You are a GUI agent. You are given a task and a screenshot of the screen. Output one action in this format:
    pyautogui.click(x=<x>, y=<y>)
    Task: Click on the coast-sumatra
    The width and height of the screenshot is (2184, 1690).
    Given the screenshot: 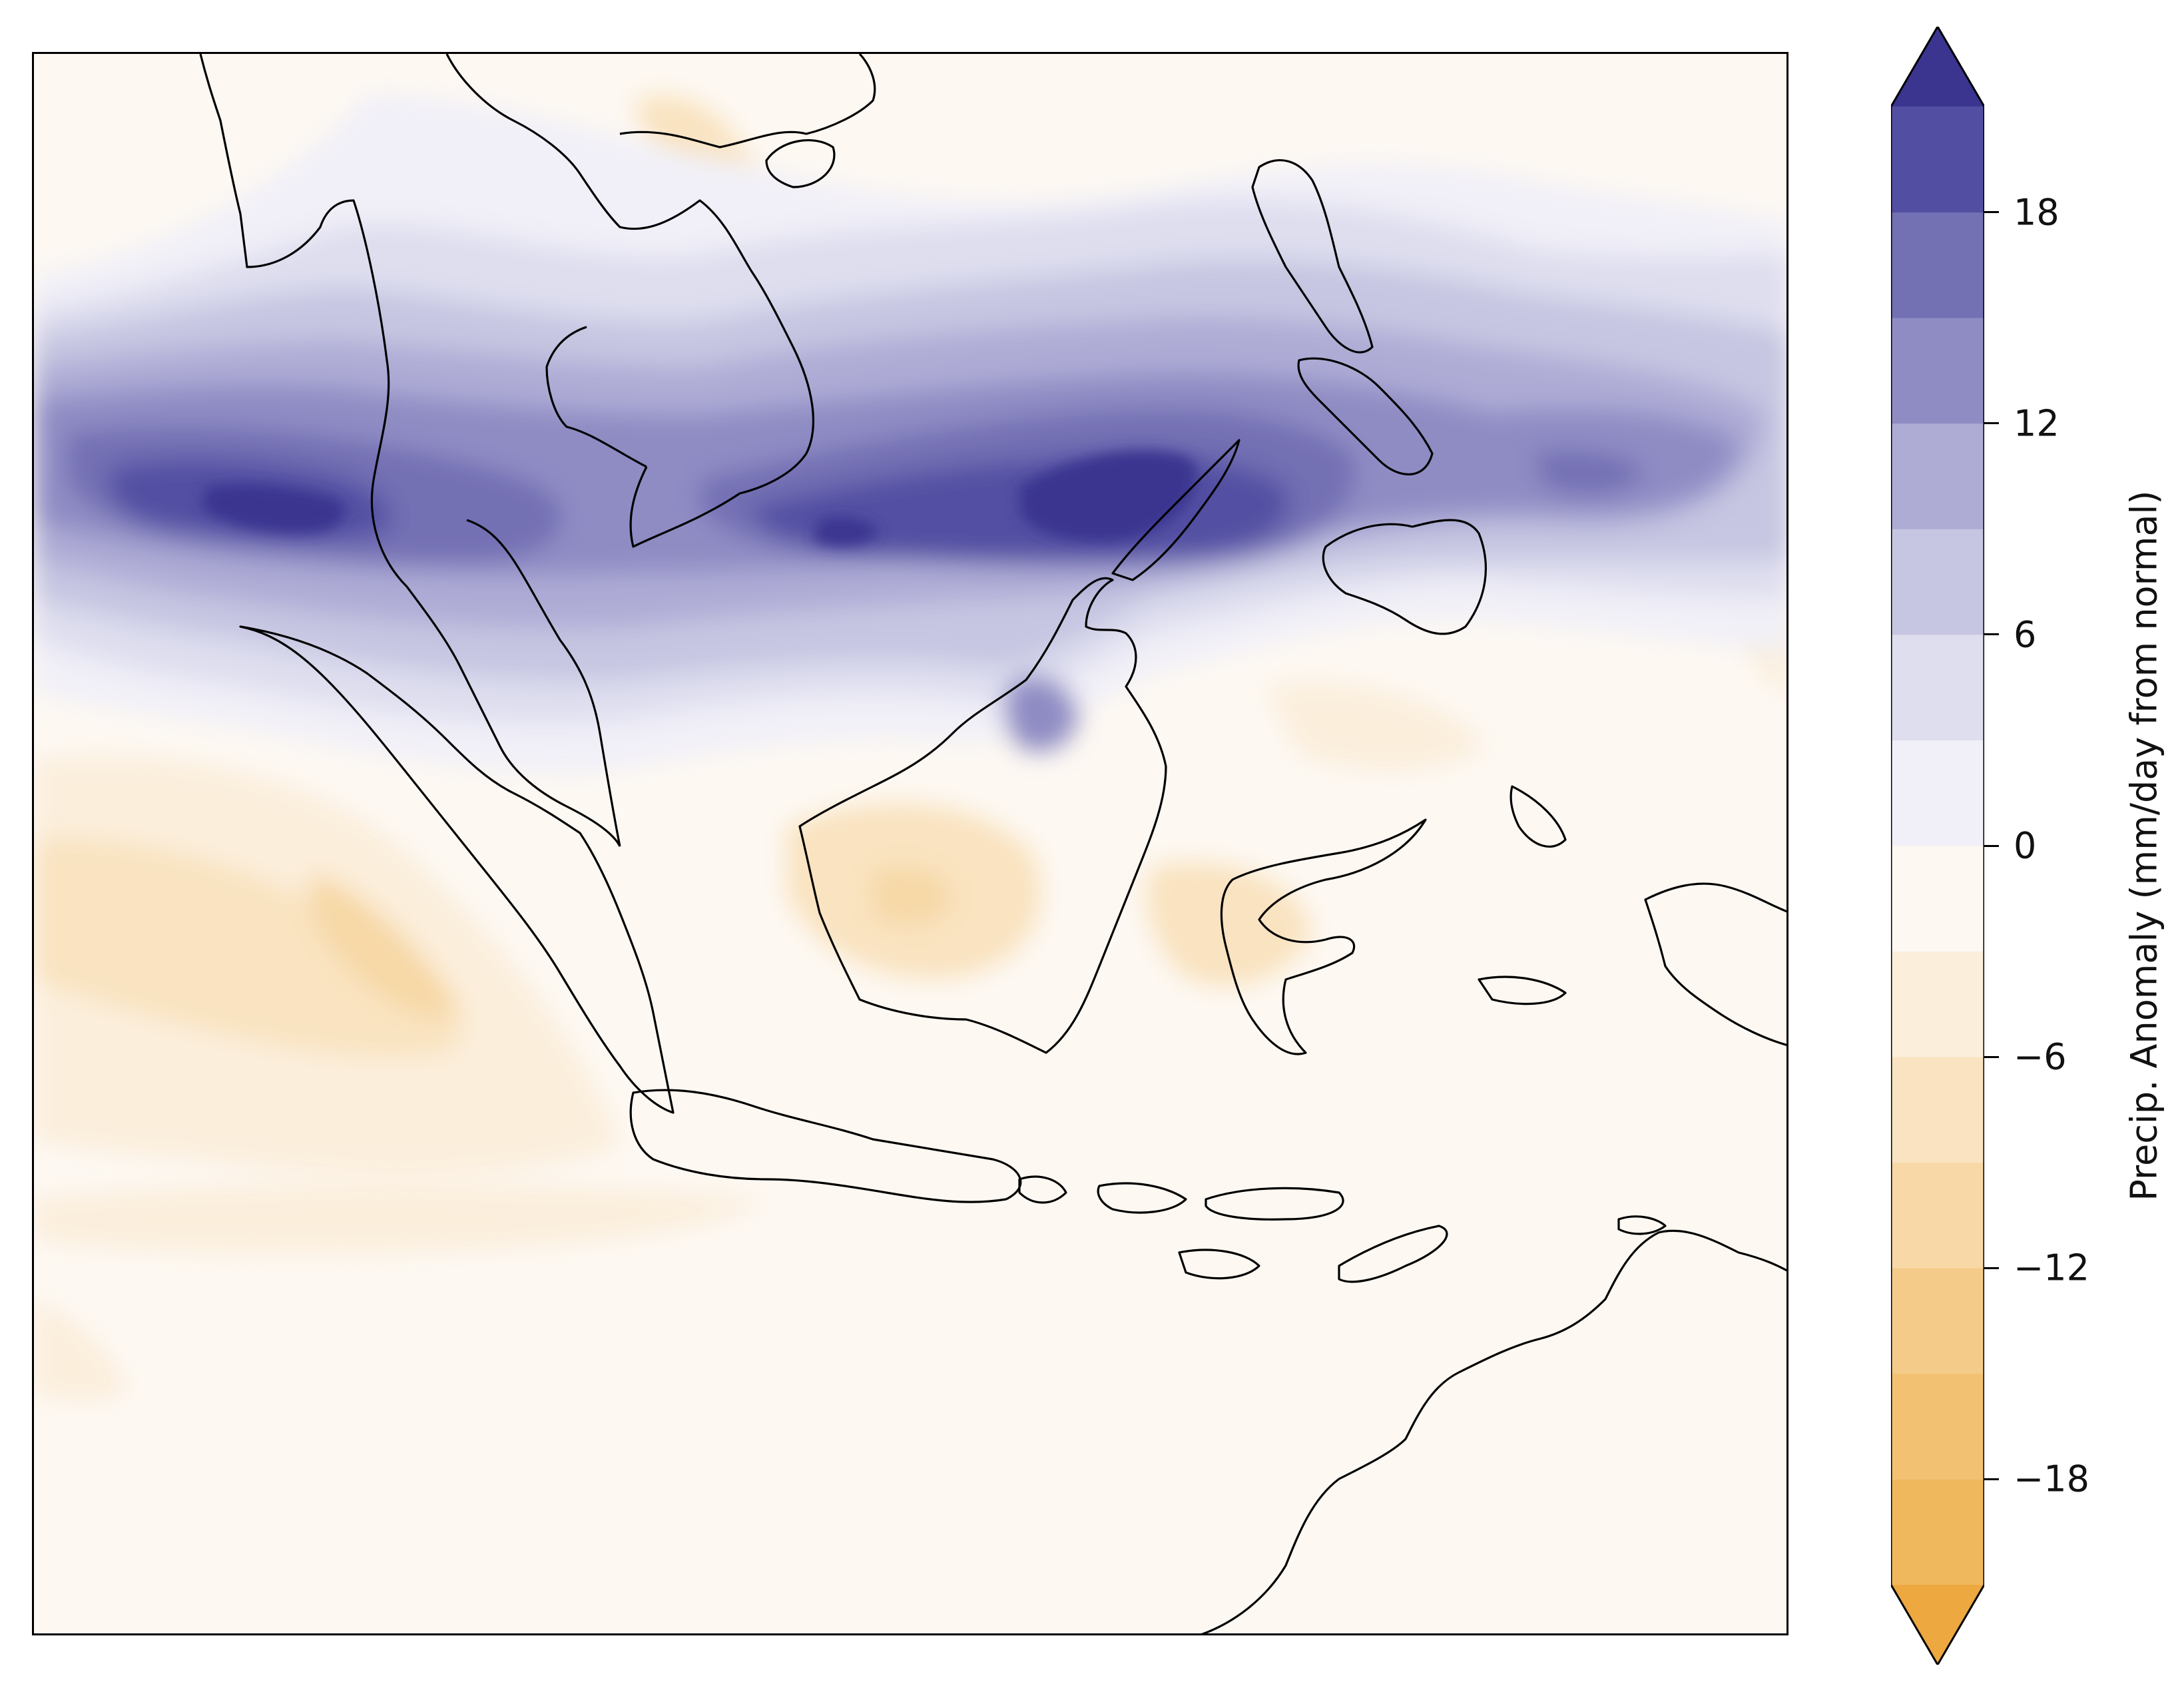 What is the action you would take?
    pyautogui.click(x=457, y=869)
    